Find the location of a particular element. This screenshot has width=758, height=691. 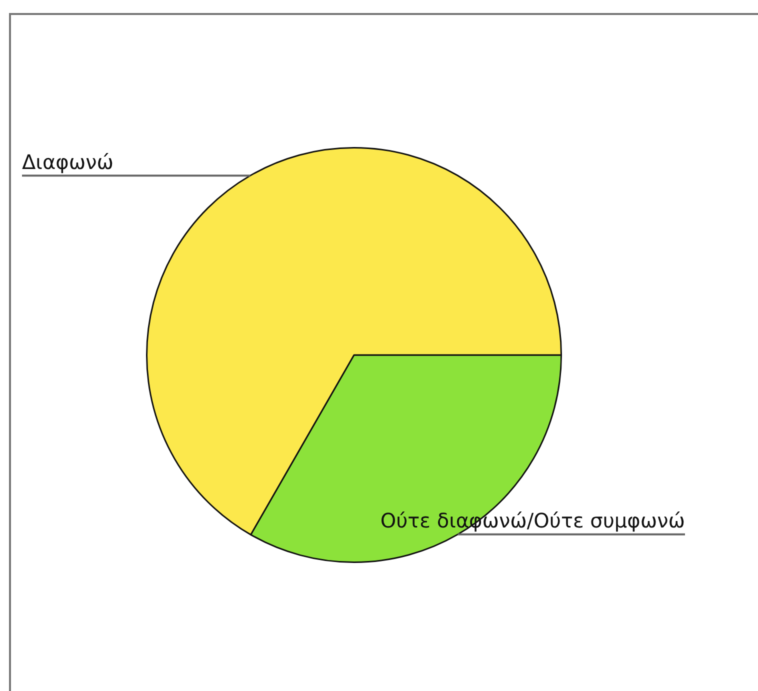

slice-label: Διαφωνώ is located at coordinates (68, 162).